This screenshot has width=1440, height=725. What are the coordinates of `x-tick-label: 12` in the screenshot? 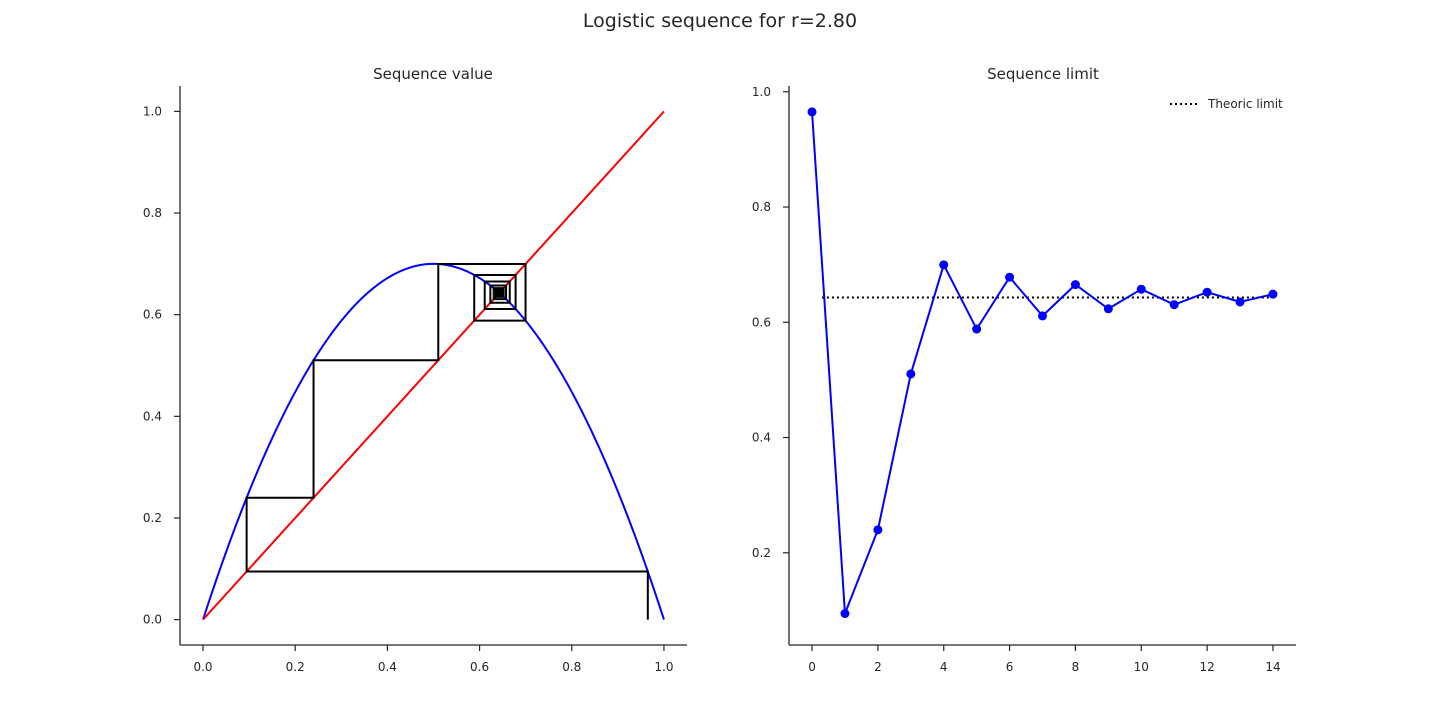 It's located at (1206, 667).